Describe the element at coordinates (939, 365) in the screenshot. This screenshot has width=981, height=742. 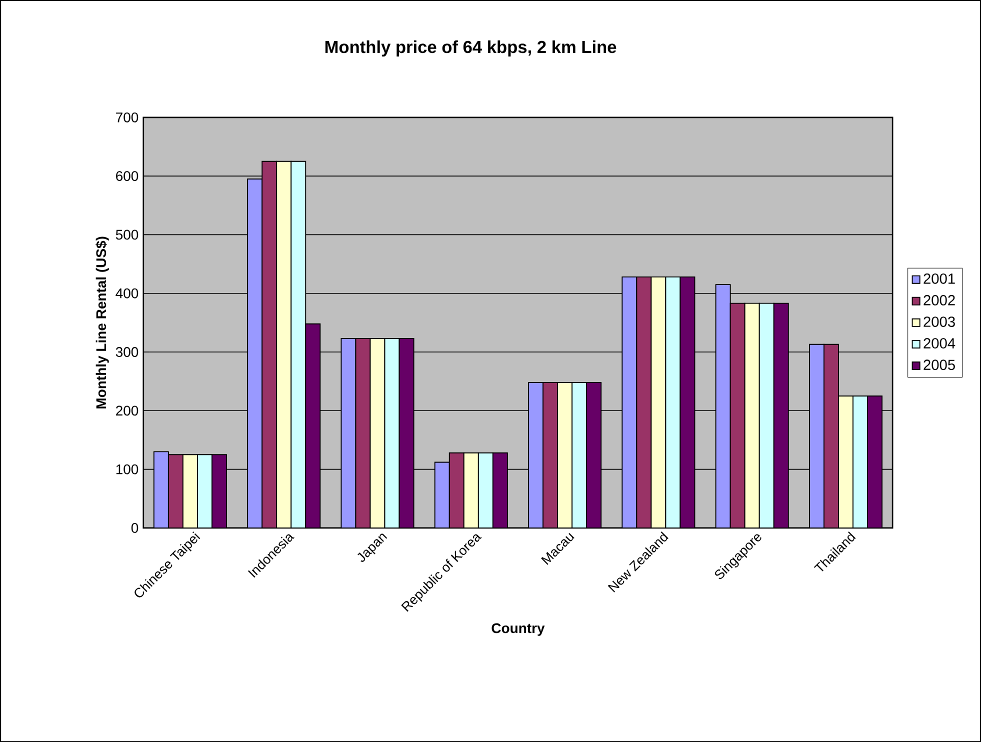
I see `legend-label: 2005` at that location.